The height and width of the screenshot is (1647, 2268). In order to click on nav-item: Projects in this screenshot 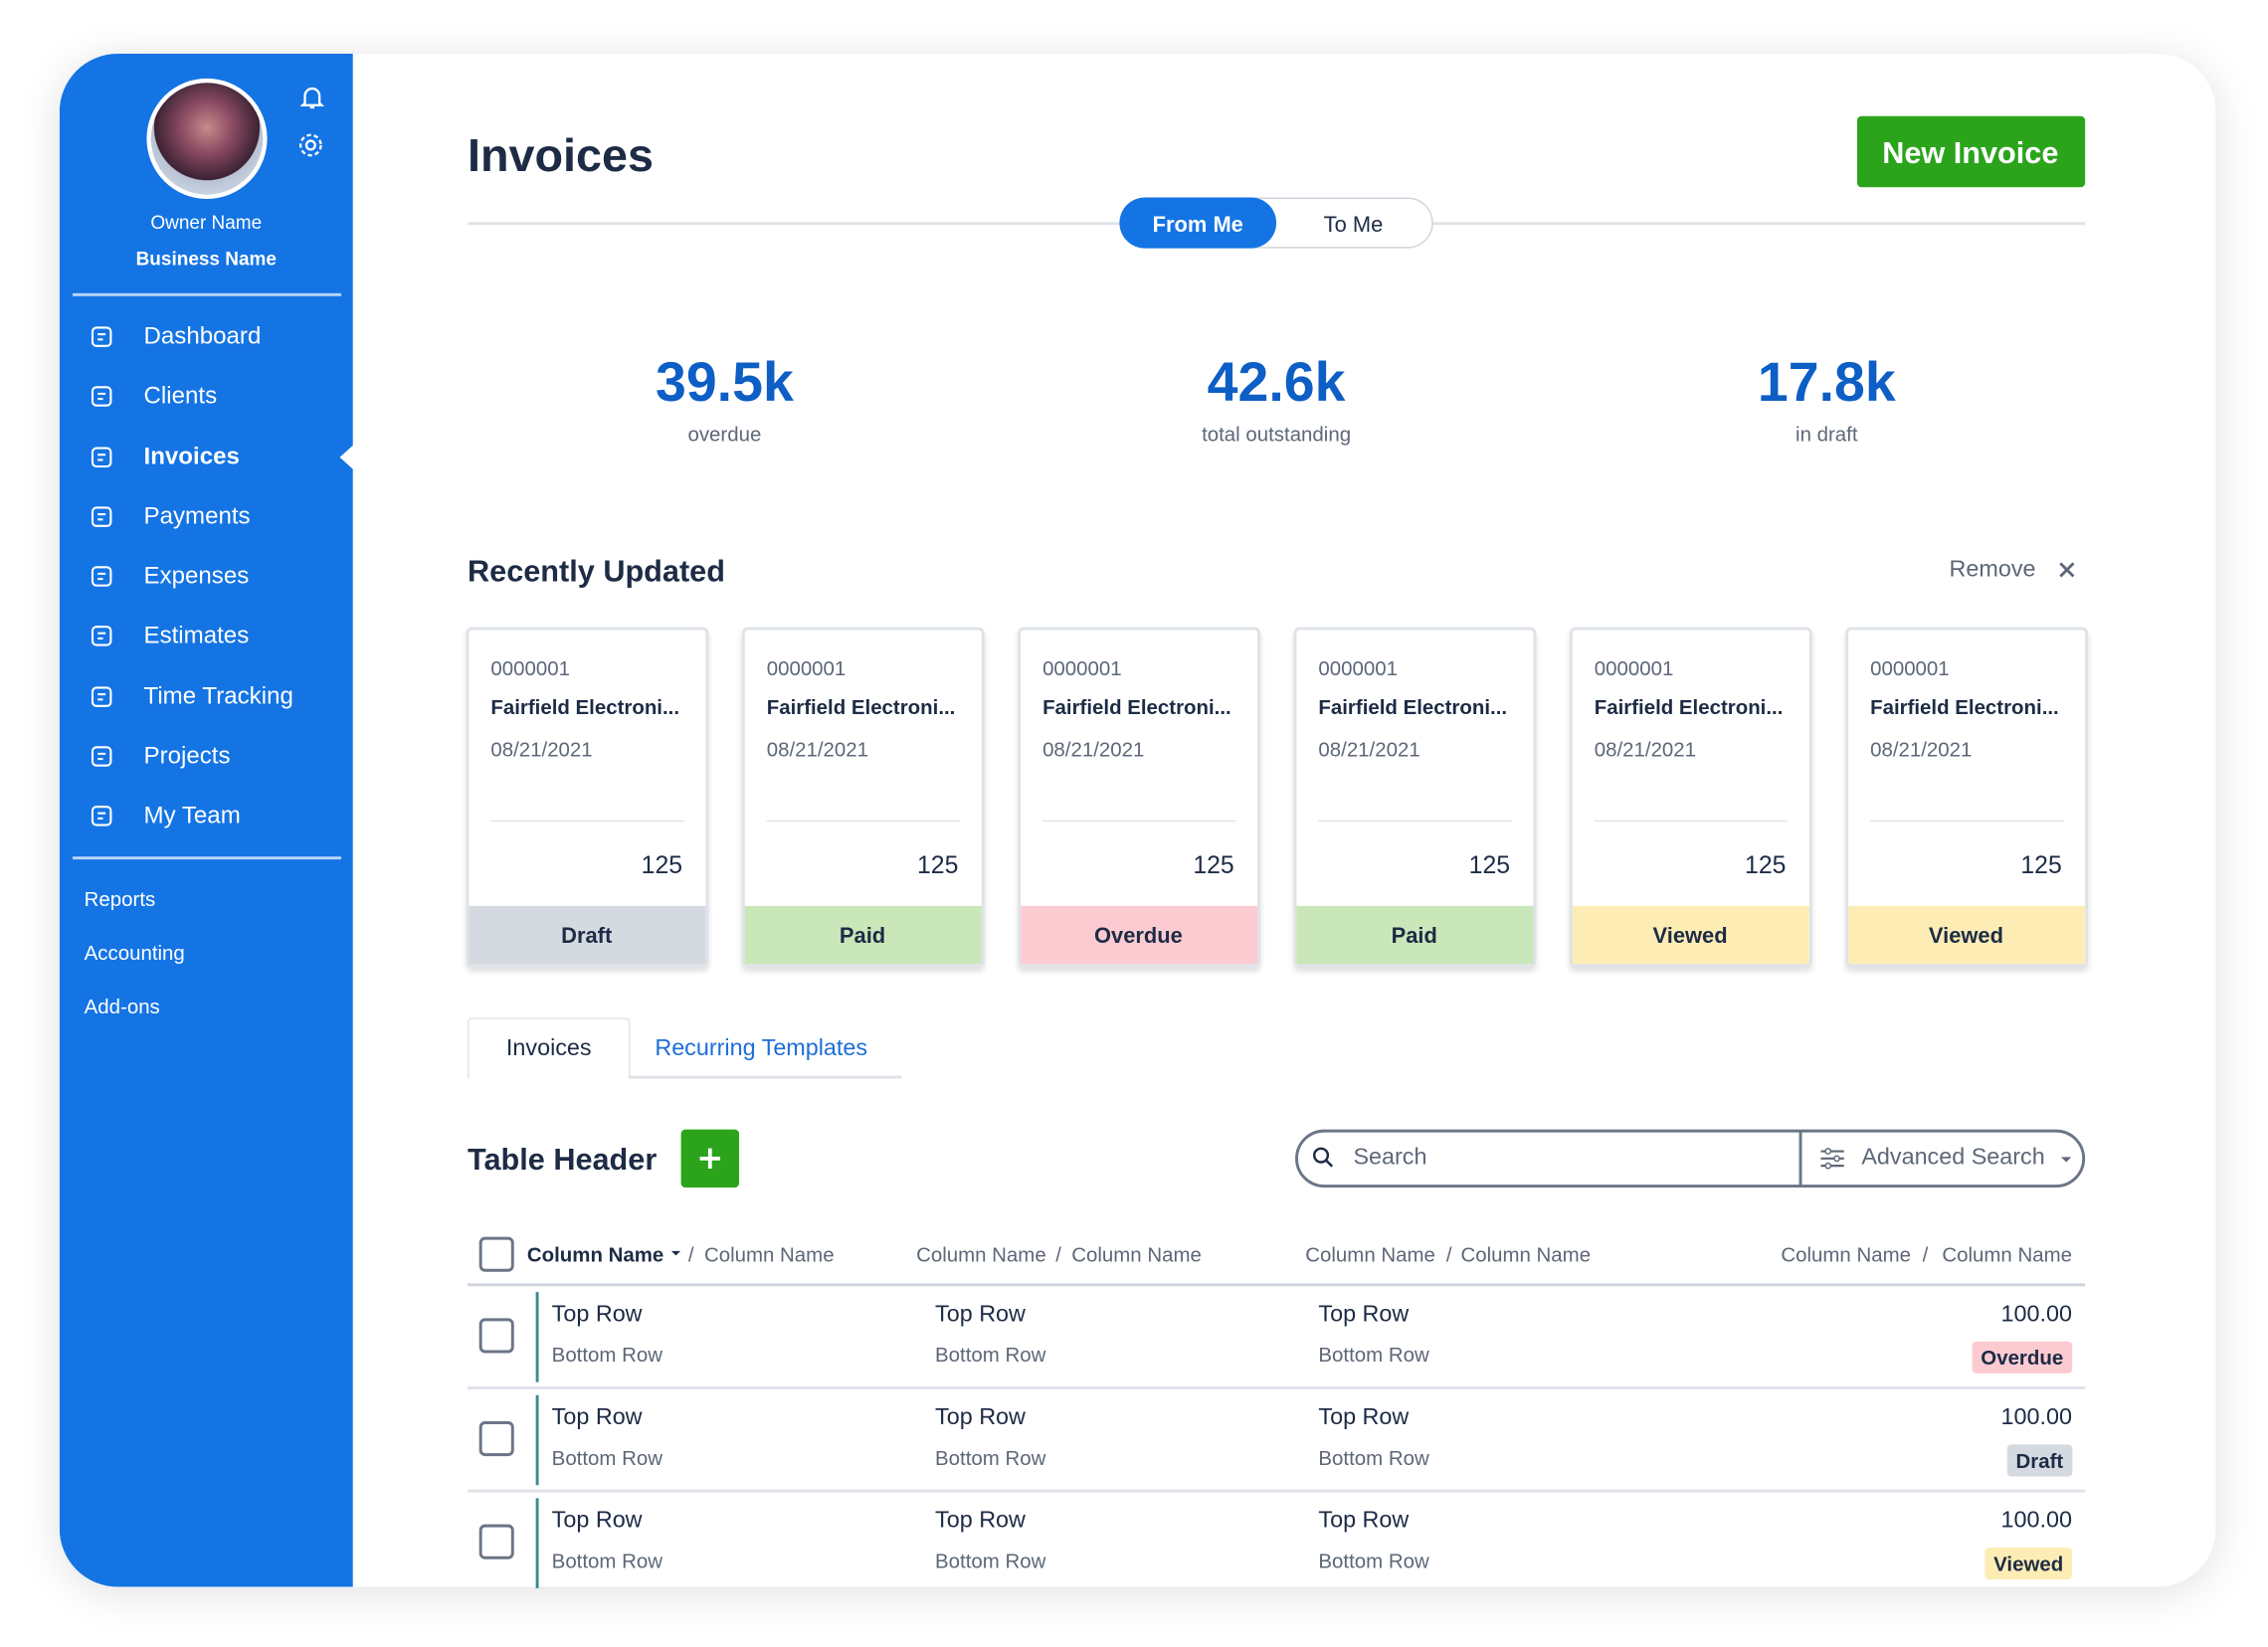, I will do `click(187, 756)`.